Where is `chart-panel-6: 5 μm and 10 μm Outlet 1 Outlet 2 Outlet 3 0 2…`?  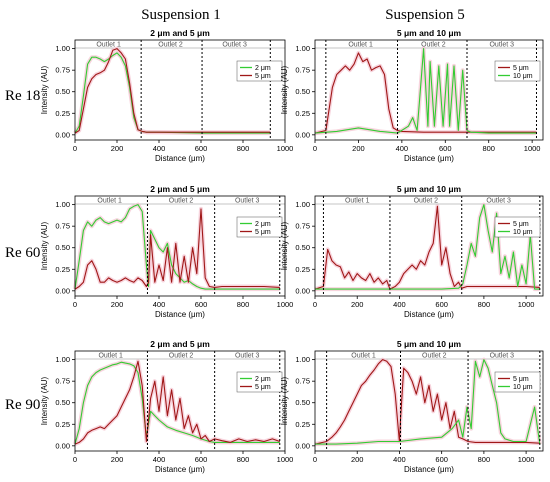 chart-panel-6: 5 μm and 10 μm Outlet 1 Outlet 2 Outlet 3 0 2… is located at coordinates (412, 406).